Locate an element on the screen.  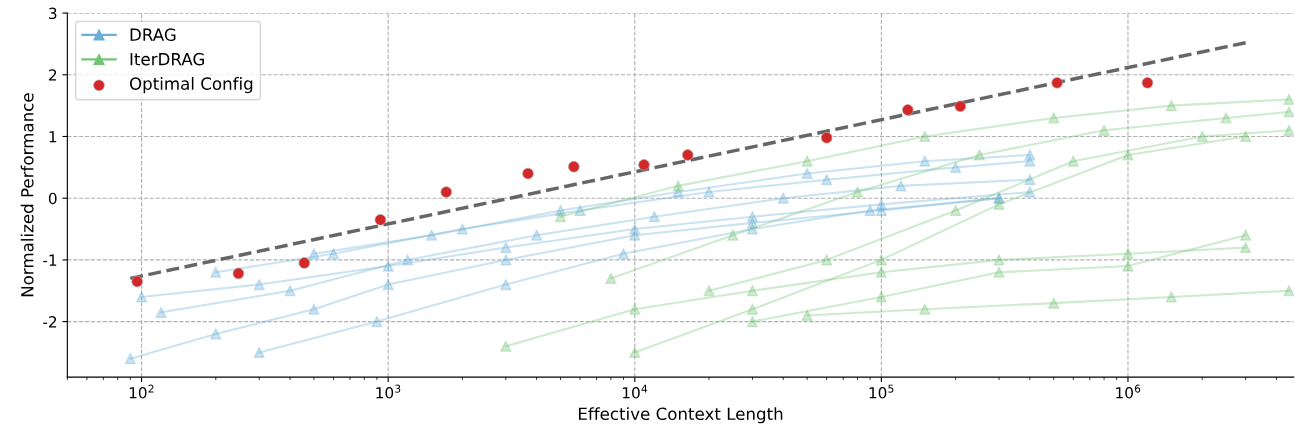
y-tick-label: -1 is located at coordinates (50, 260).